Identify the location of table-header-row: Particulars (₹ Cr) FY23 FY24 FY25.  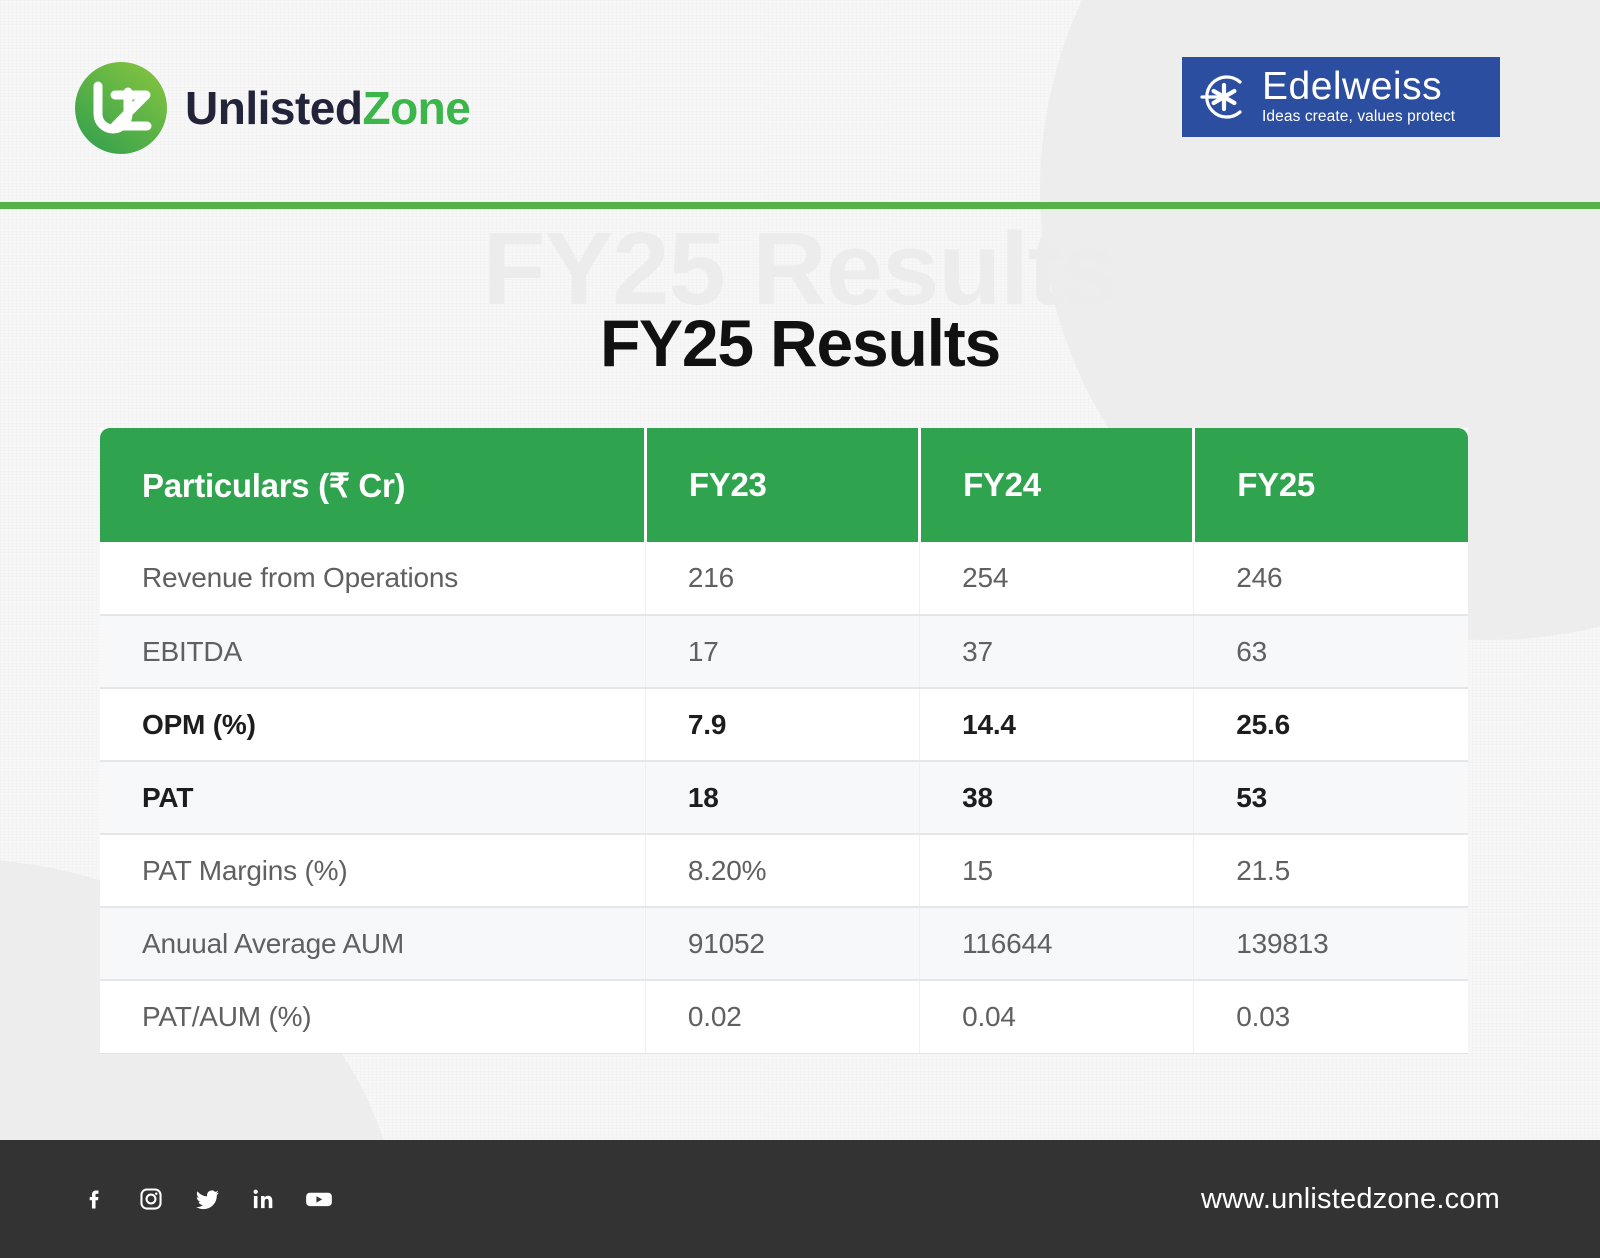
(784, 485).